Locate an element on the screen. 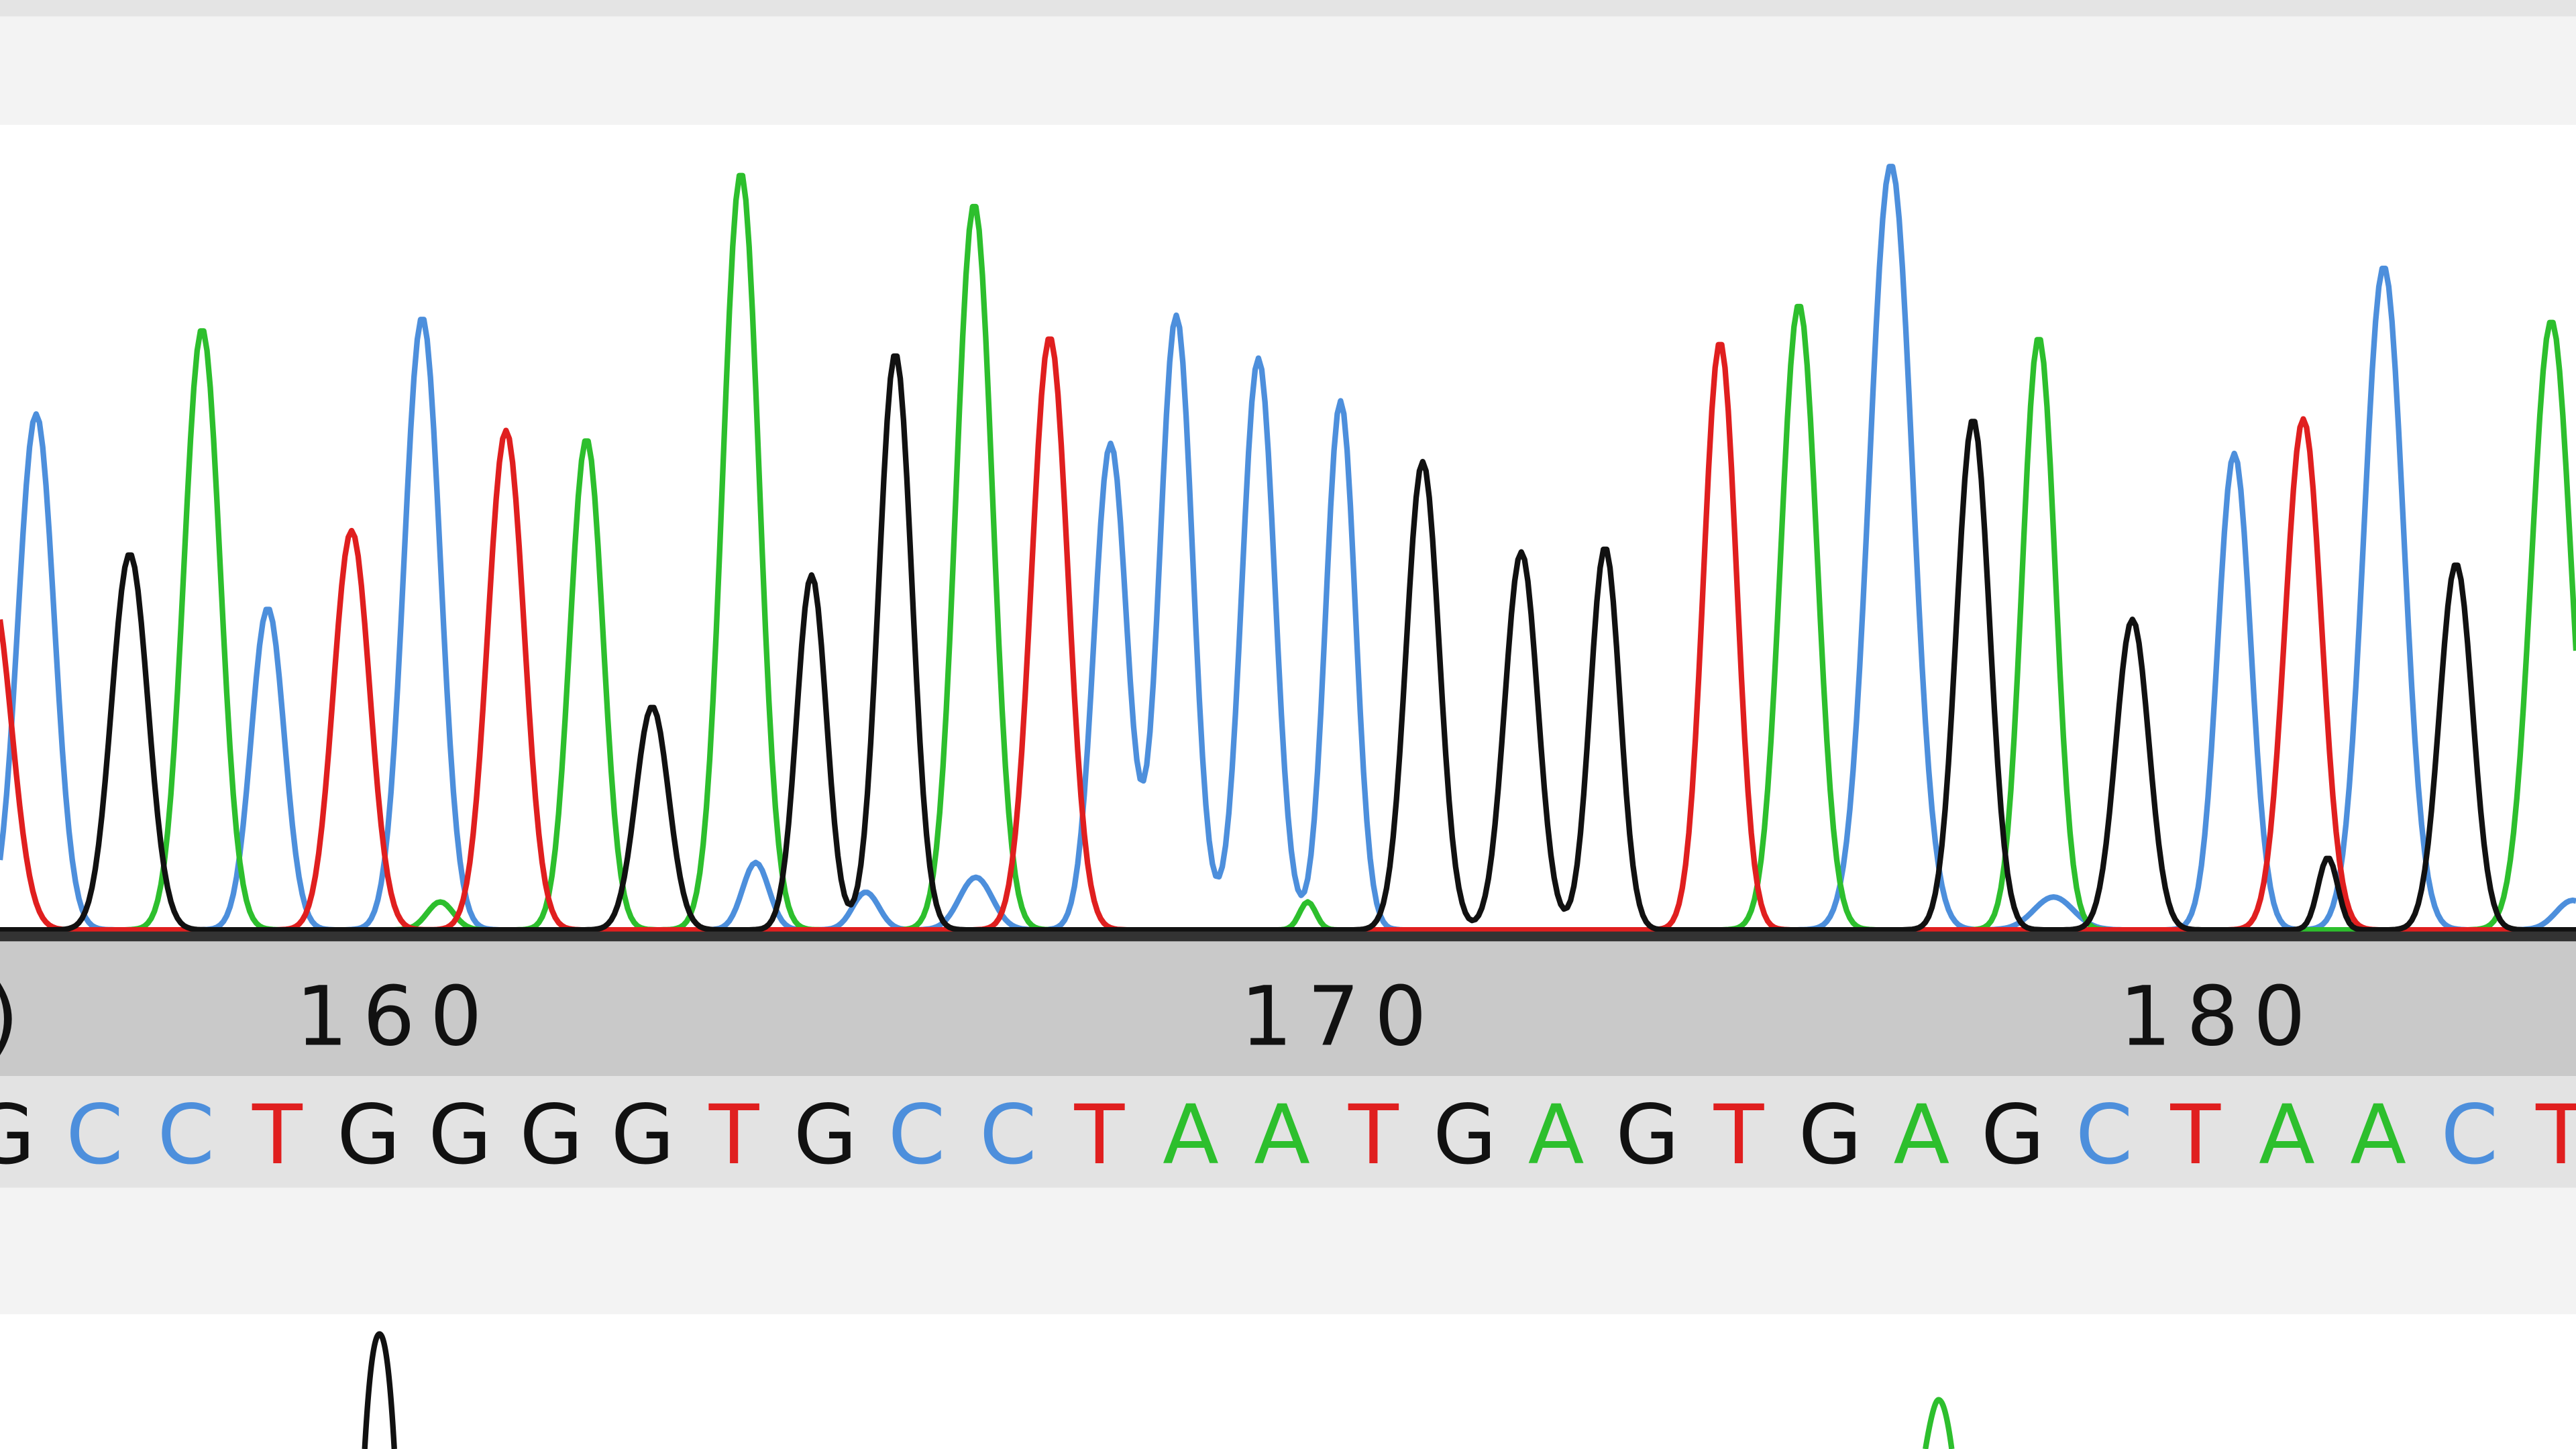 The width and height of the screenshot is (2576, 1449). sequence: GCCTGGGGTGCCTAATGAGTGAGCTAACT is located at coordinates (1288, 1135).